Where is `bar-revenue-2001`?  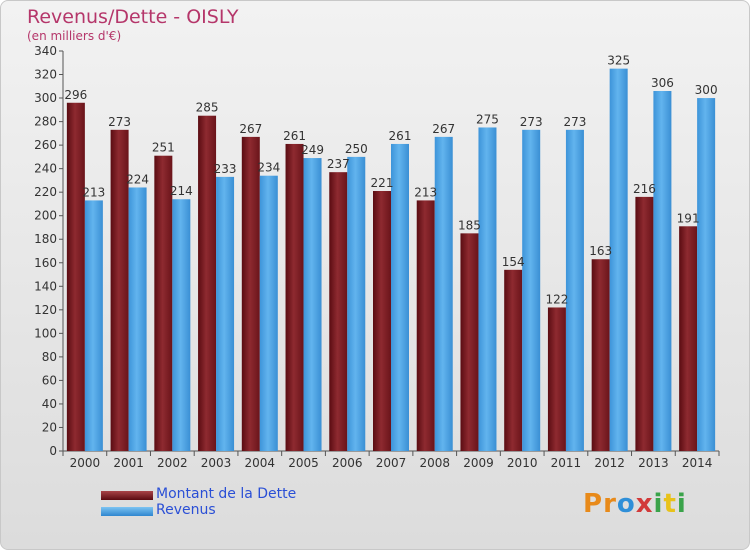
bar-revenue-2001 is located at coordinates (137, 319).